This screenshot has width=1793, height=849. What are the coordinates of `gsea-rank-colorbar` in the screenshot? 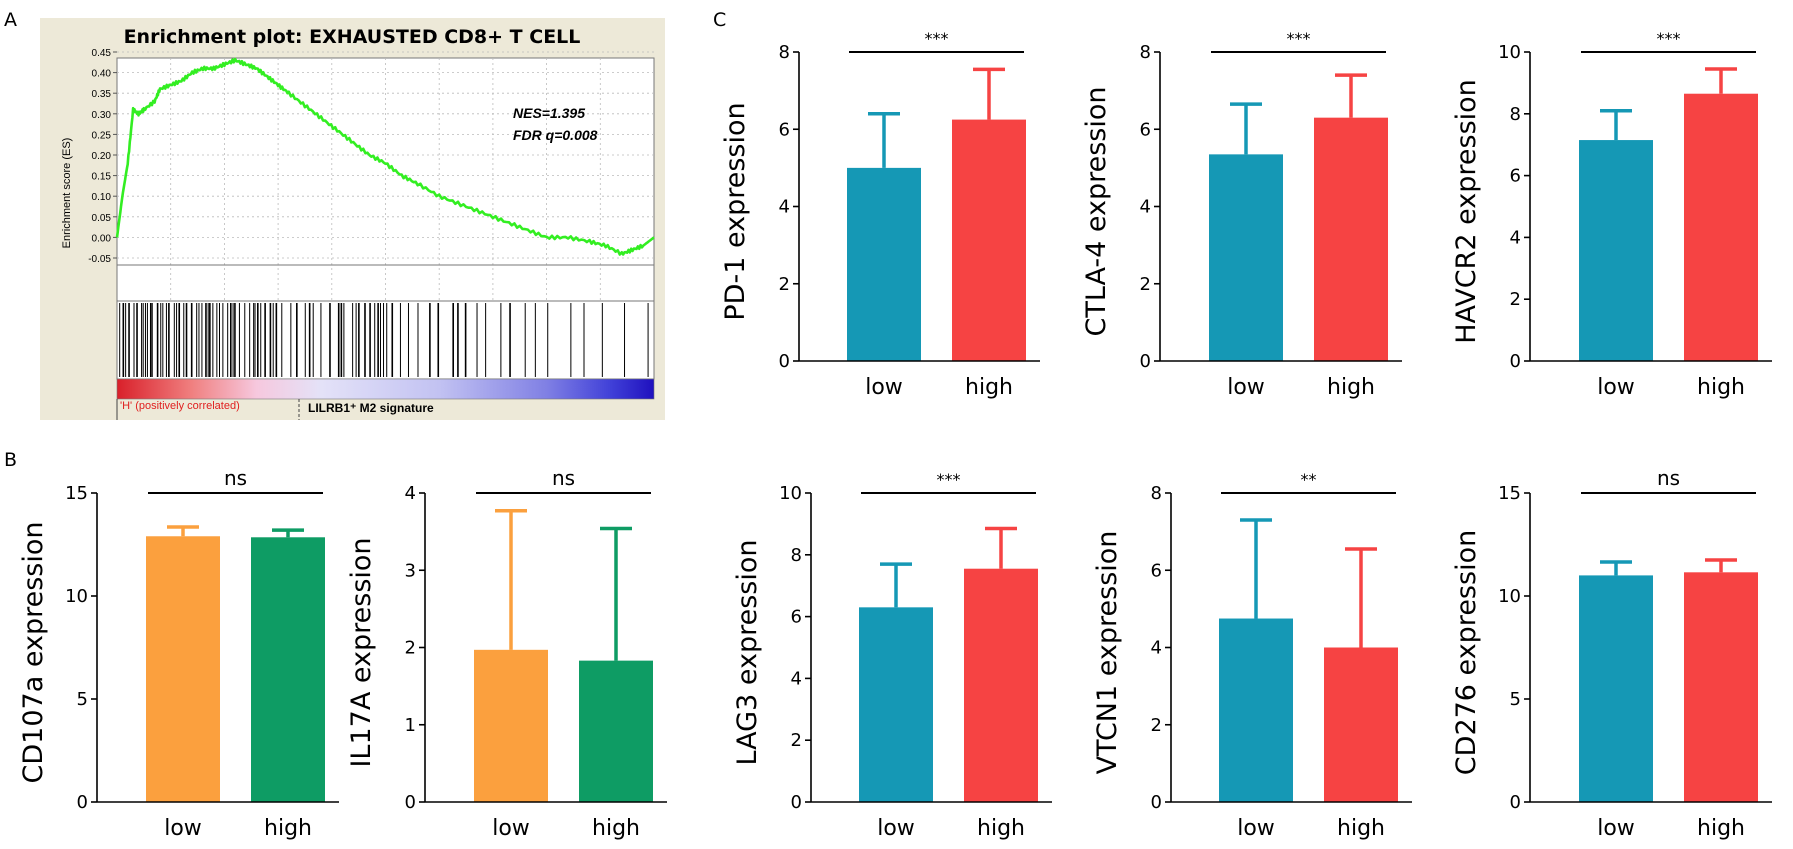 It's located at (385, 389).